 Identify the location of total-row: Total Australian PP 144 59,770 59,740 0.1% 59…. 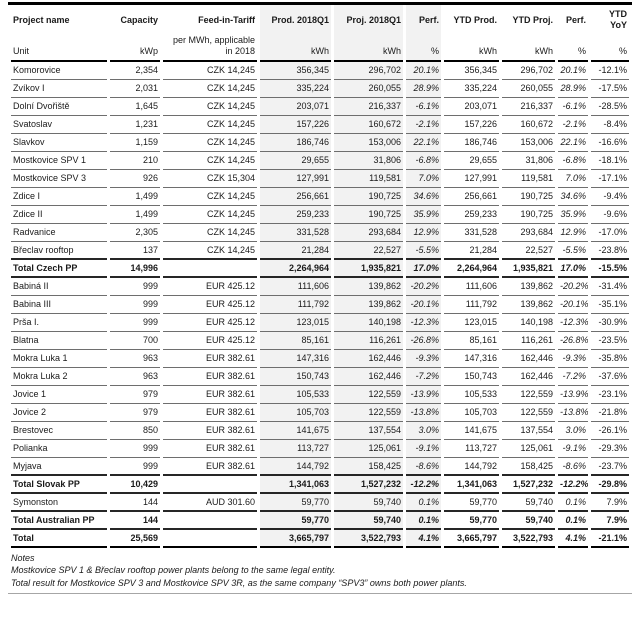
(320, 520).